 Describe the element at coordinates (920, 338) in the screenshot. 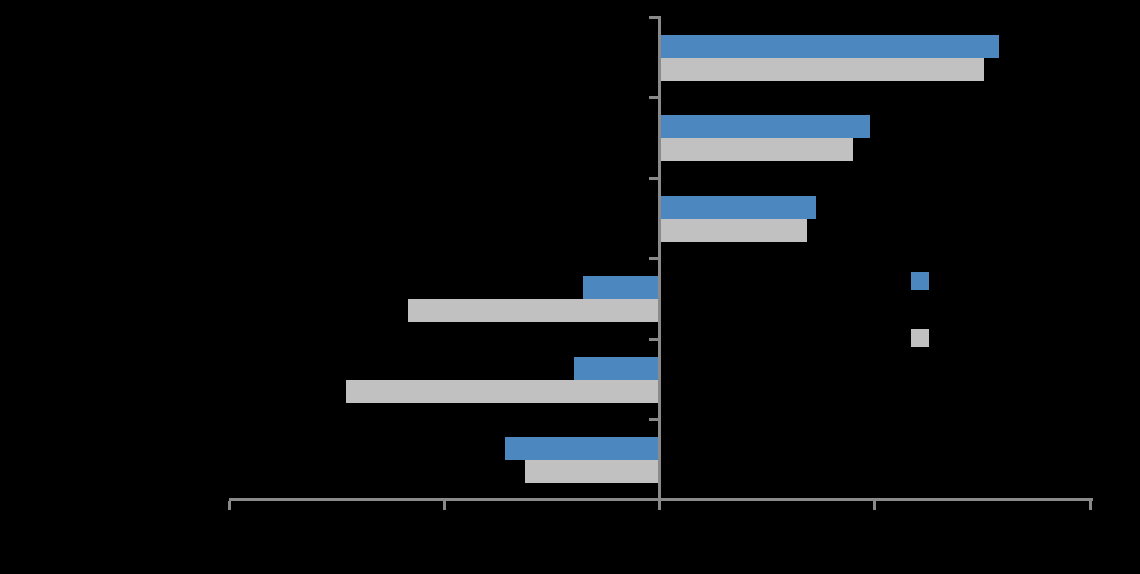

I see `legend-swatch-gray` at that location.